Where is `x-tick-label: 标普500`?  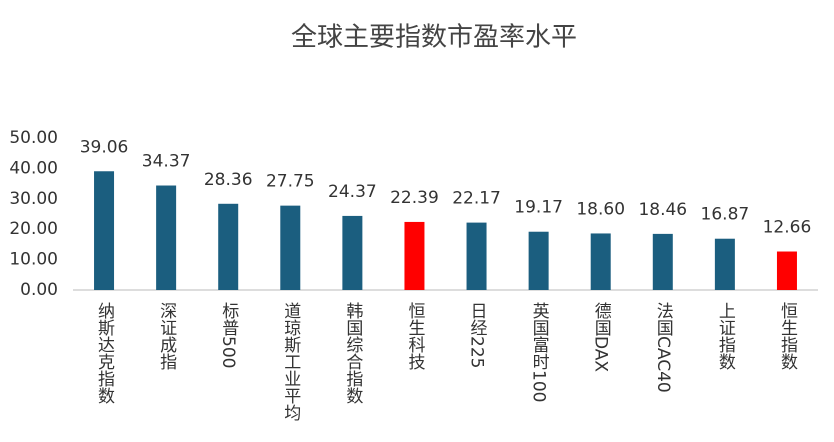
x-tick-label: 标普500 is located at coordinates (228, 335).